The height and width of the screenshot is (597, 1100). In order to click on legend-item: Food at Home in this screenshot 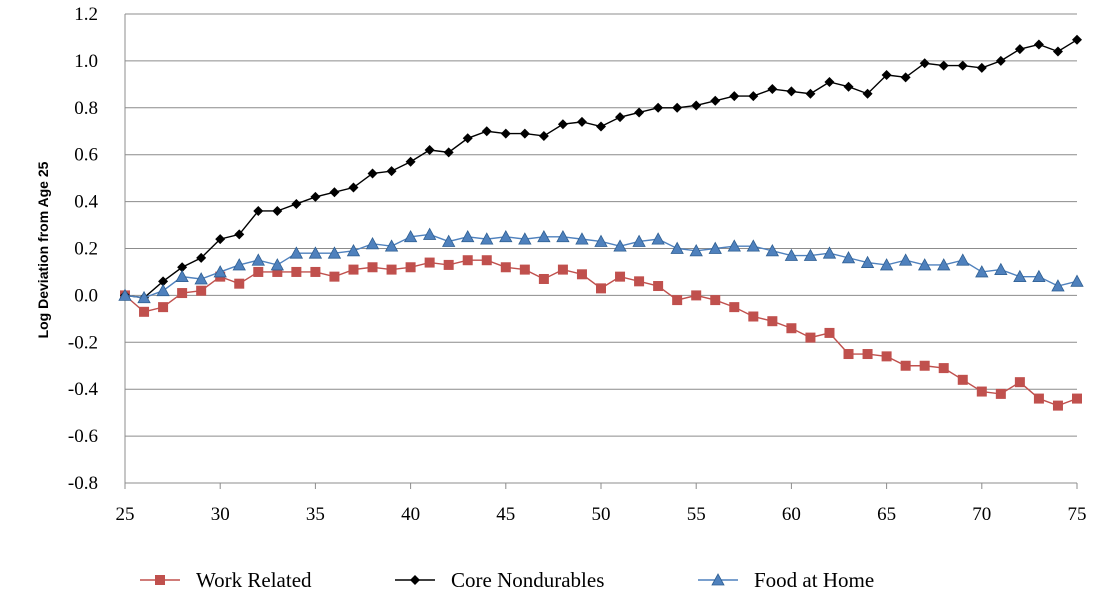, I will do `click(786, 580)`.